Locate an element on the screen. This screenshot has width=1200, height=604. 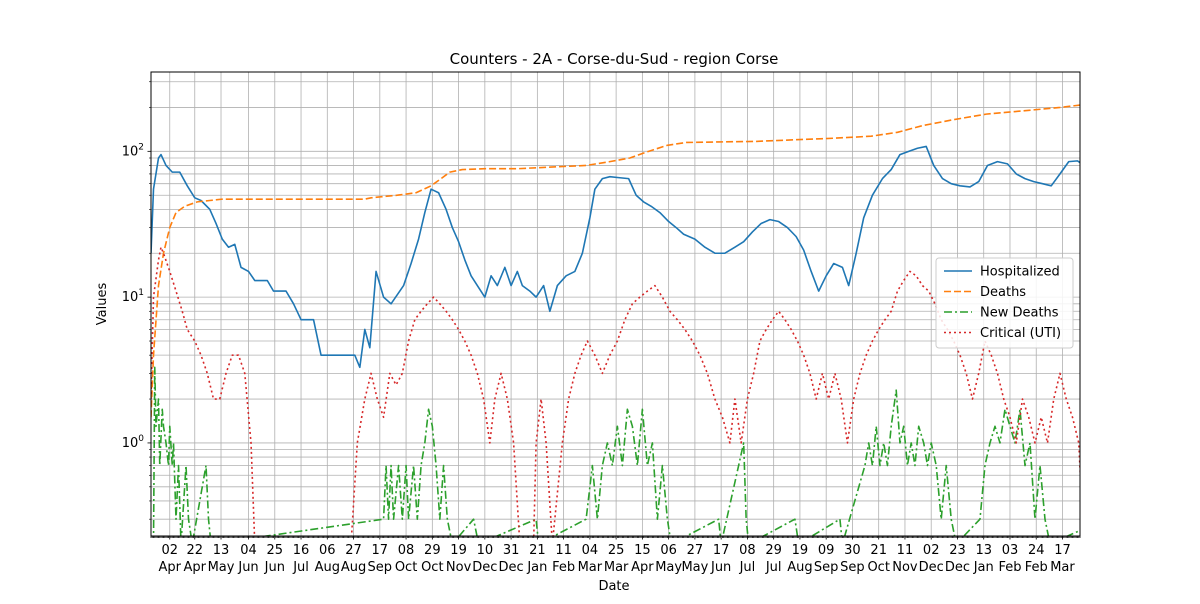
x-tick-day-label: 30 is located at coordinates (852, 550).